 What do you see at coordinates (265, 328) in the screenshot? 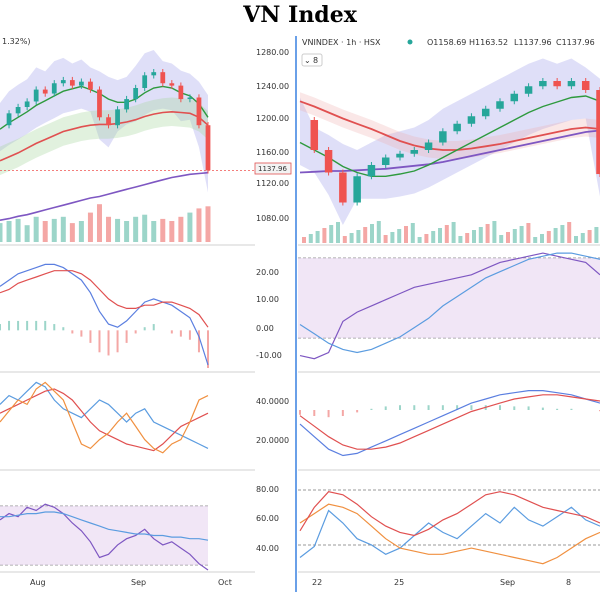
I see `left-macd-tick-2: 0.00` at bounding box center [265, 328].